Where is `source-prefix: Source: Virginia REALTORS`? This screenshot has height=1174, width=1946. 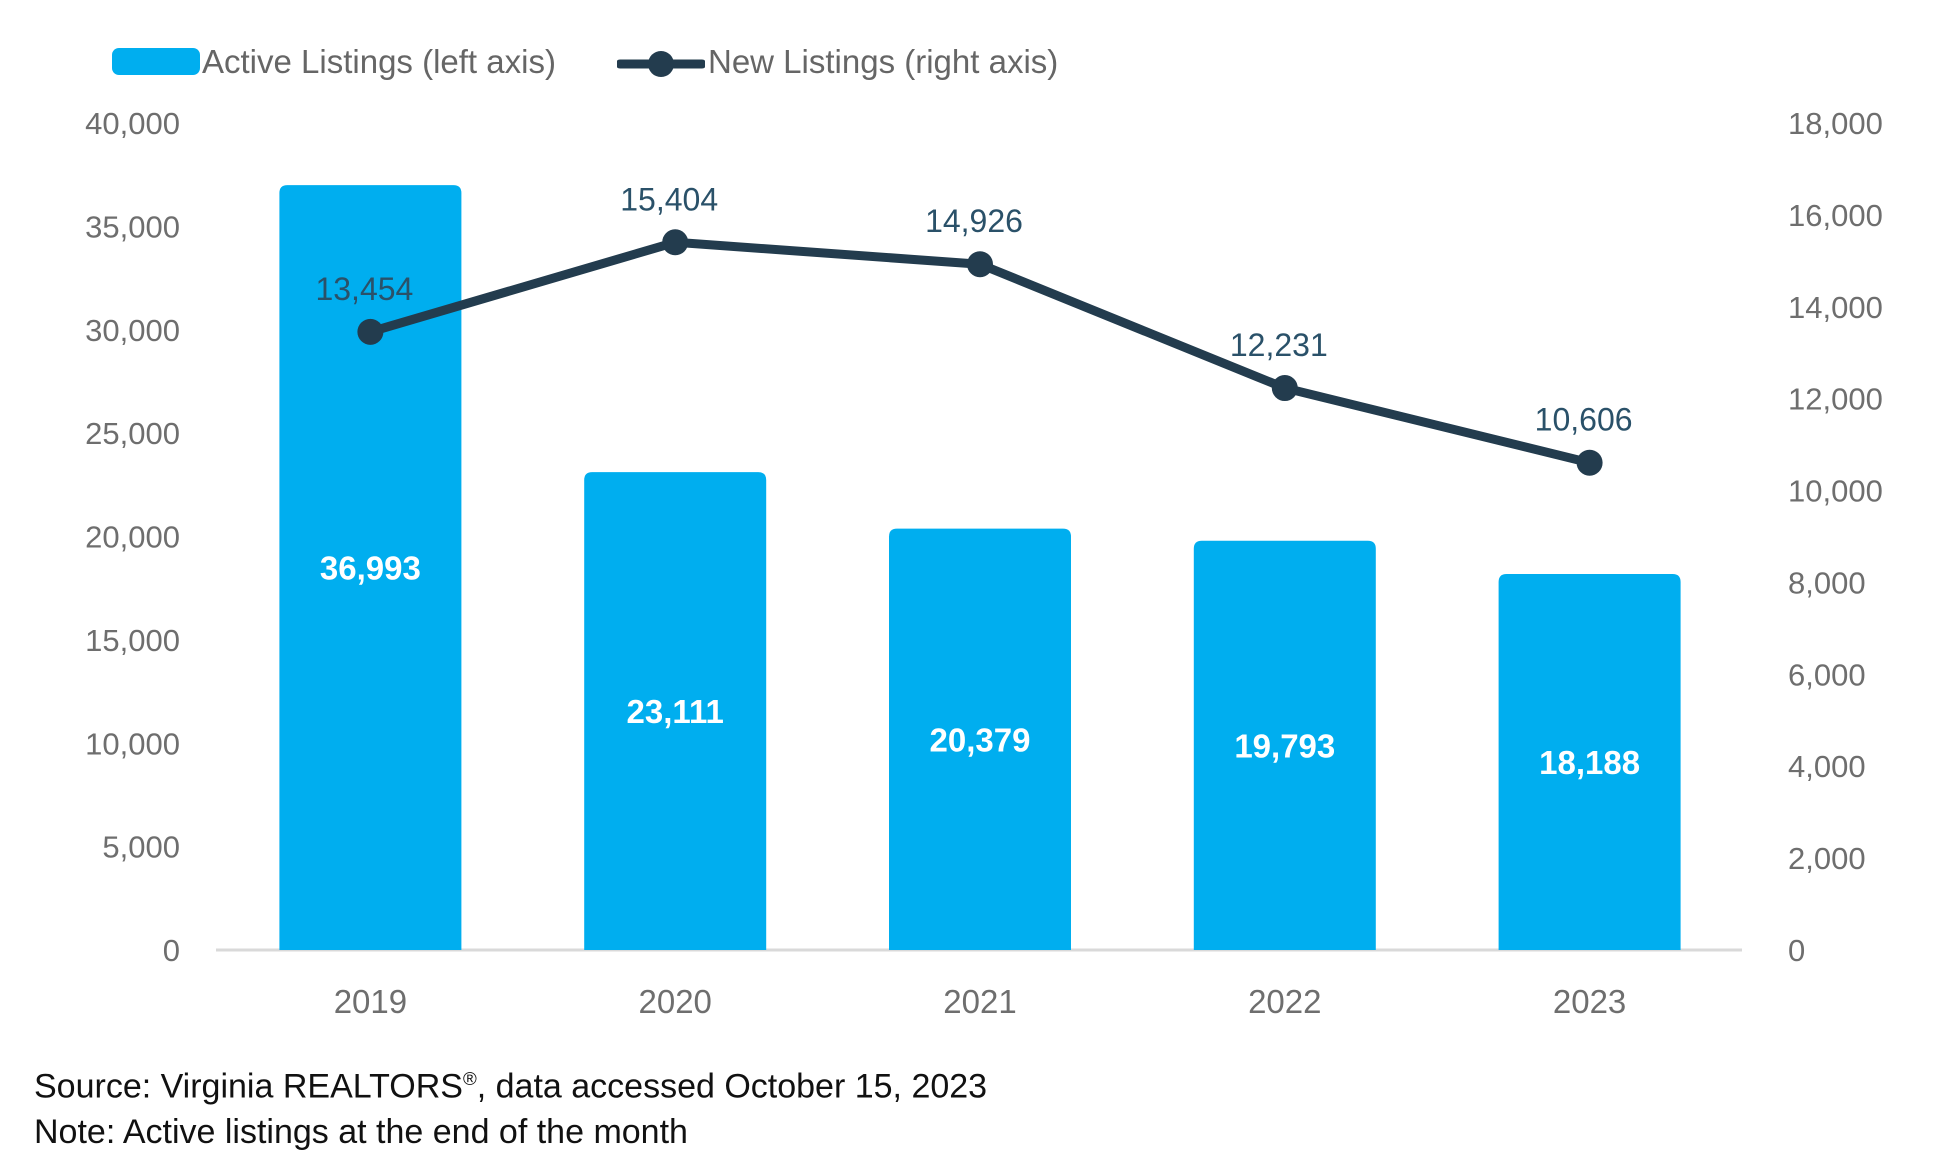
source-prefix: Source: Virginia REALTORS is located at coordinates (248, 1086).